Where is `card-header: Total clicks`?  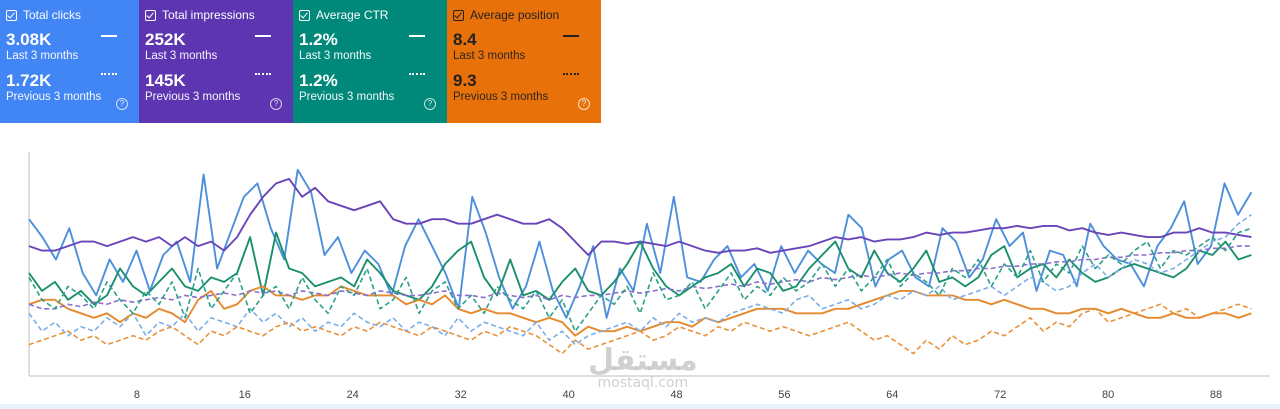
card-header: Total clicks is located at coordinates (72, 15).